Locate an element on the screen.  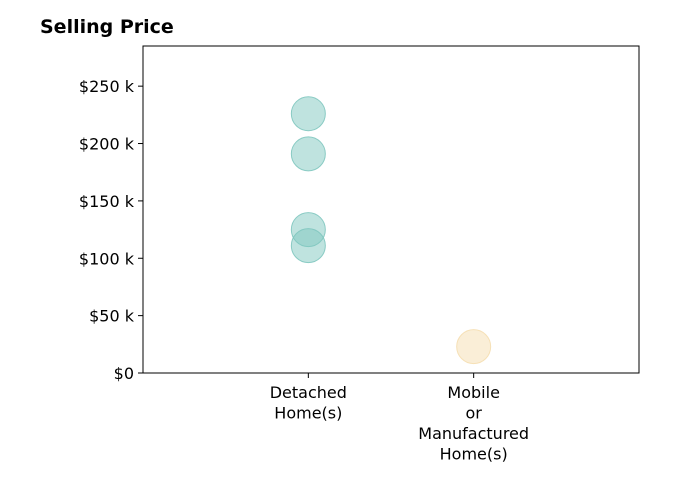
x-tick-label: or is located at coordinates (473, 413).